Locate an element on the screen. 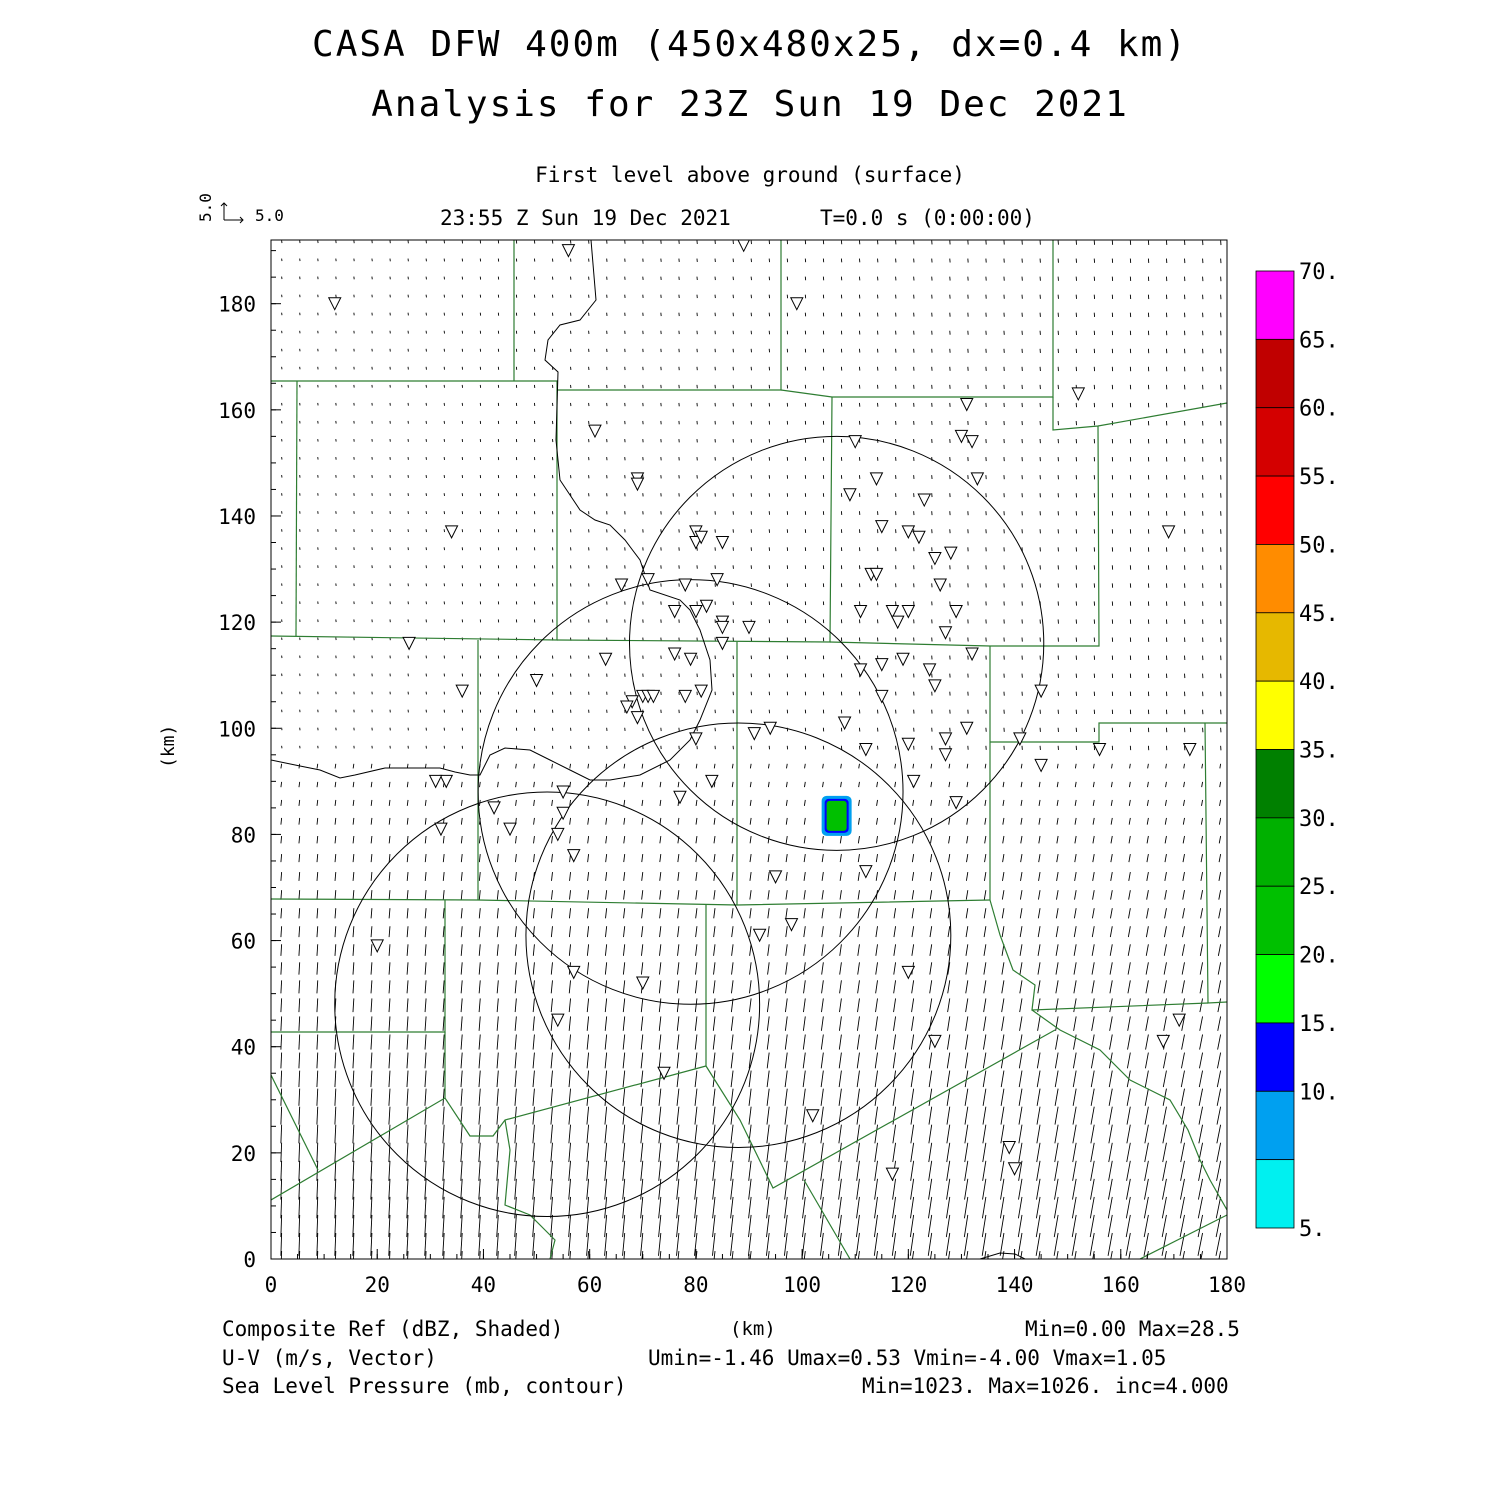 The height and width of the screenshot is (1500, 1500). footer-field-wind: U-V (m/s, Vector) is located at coordinates (329, 1358).